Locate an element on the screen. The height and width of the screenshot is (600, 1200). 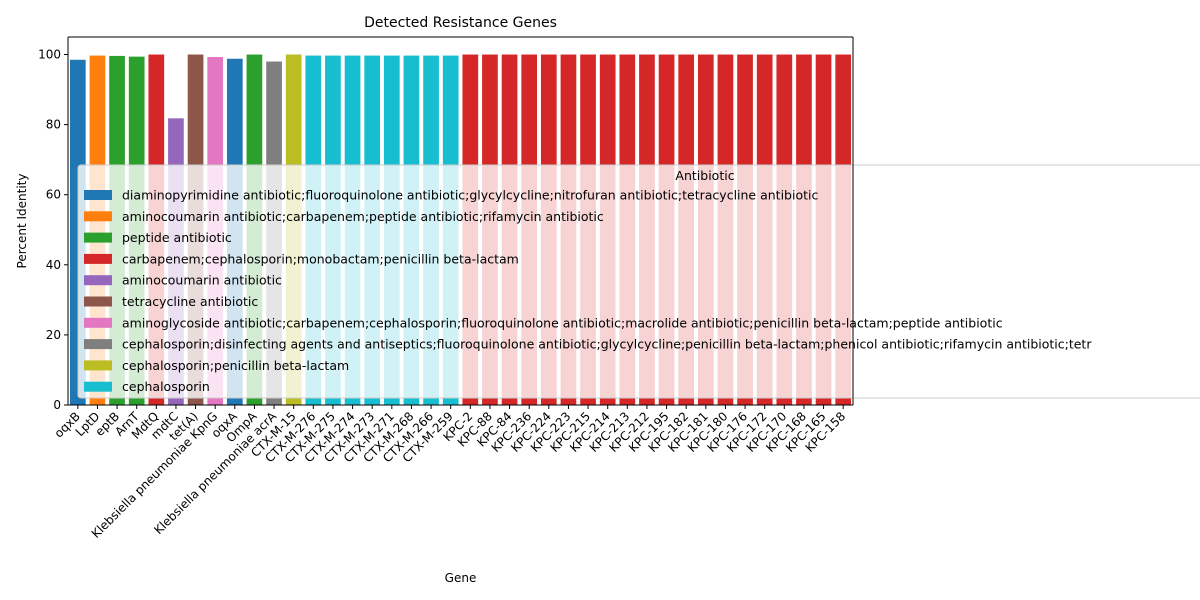
y-tick-label: 20 is located at coordinates (53, 335).